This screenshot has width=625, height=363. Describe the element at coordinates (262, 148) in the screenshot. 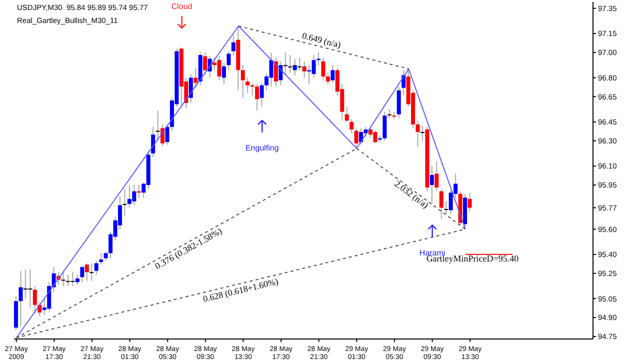

I see `annotation: Engulfing` at that location.